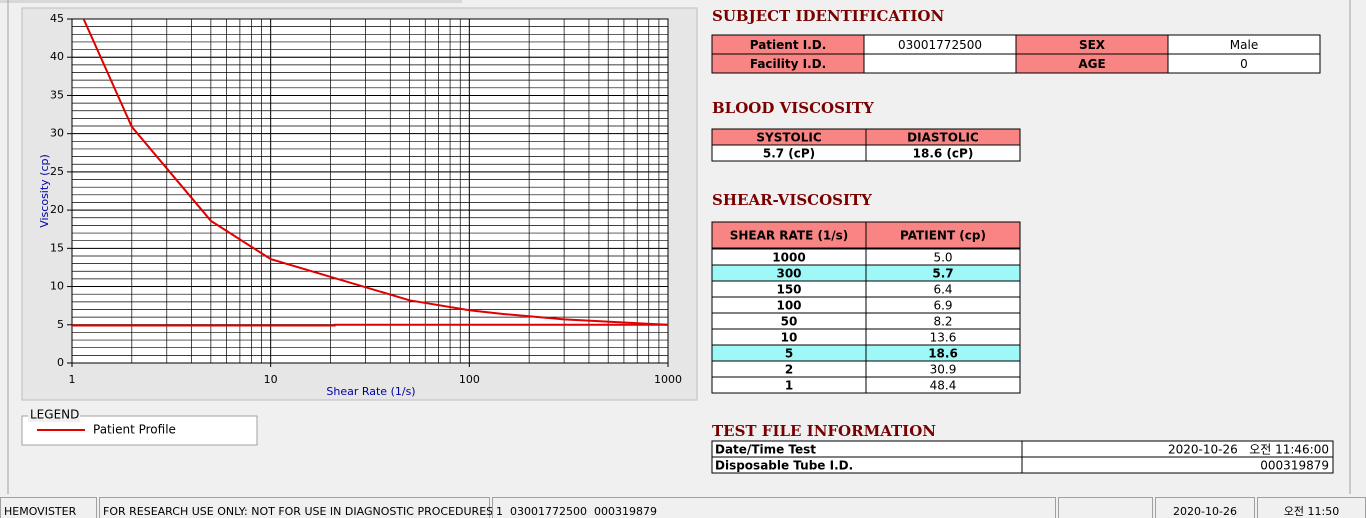 Image resolution: width=1366 pixels, height=518 pixels. Describe the element at coordinates (134, 430) in the screenshot. I see `legend-label: Patient Profile` at that location.